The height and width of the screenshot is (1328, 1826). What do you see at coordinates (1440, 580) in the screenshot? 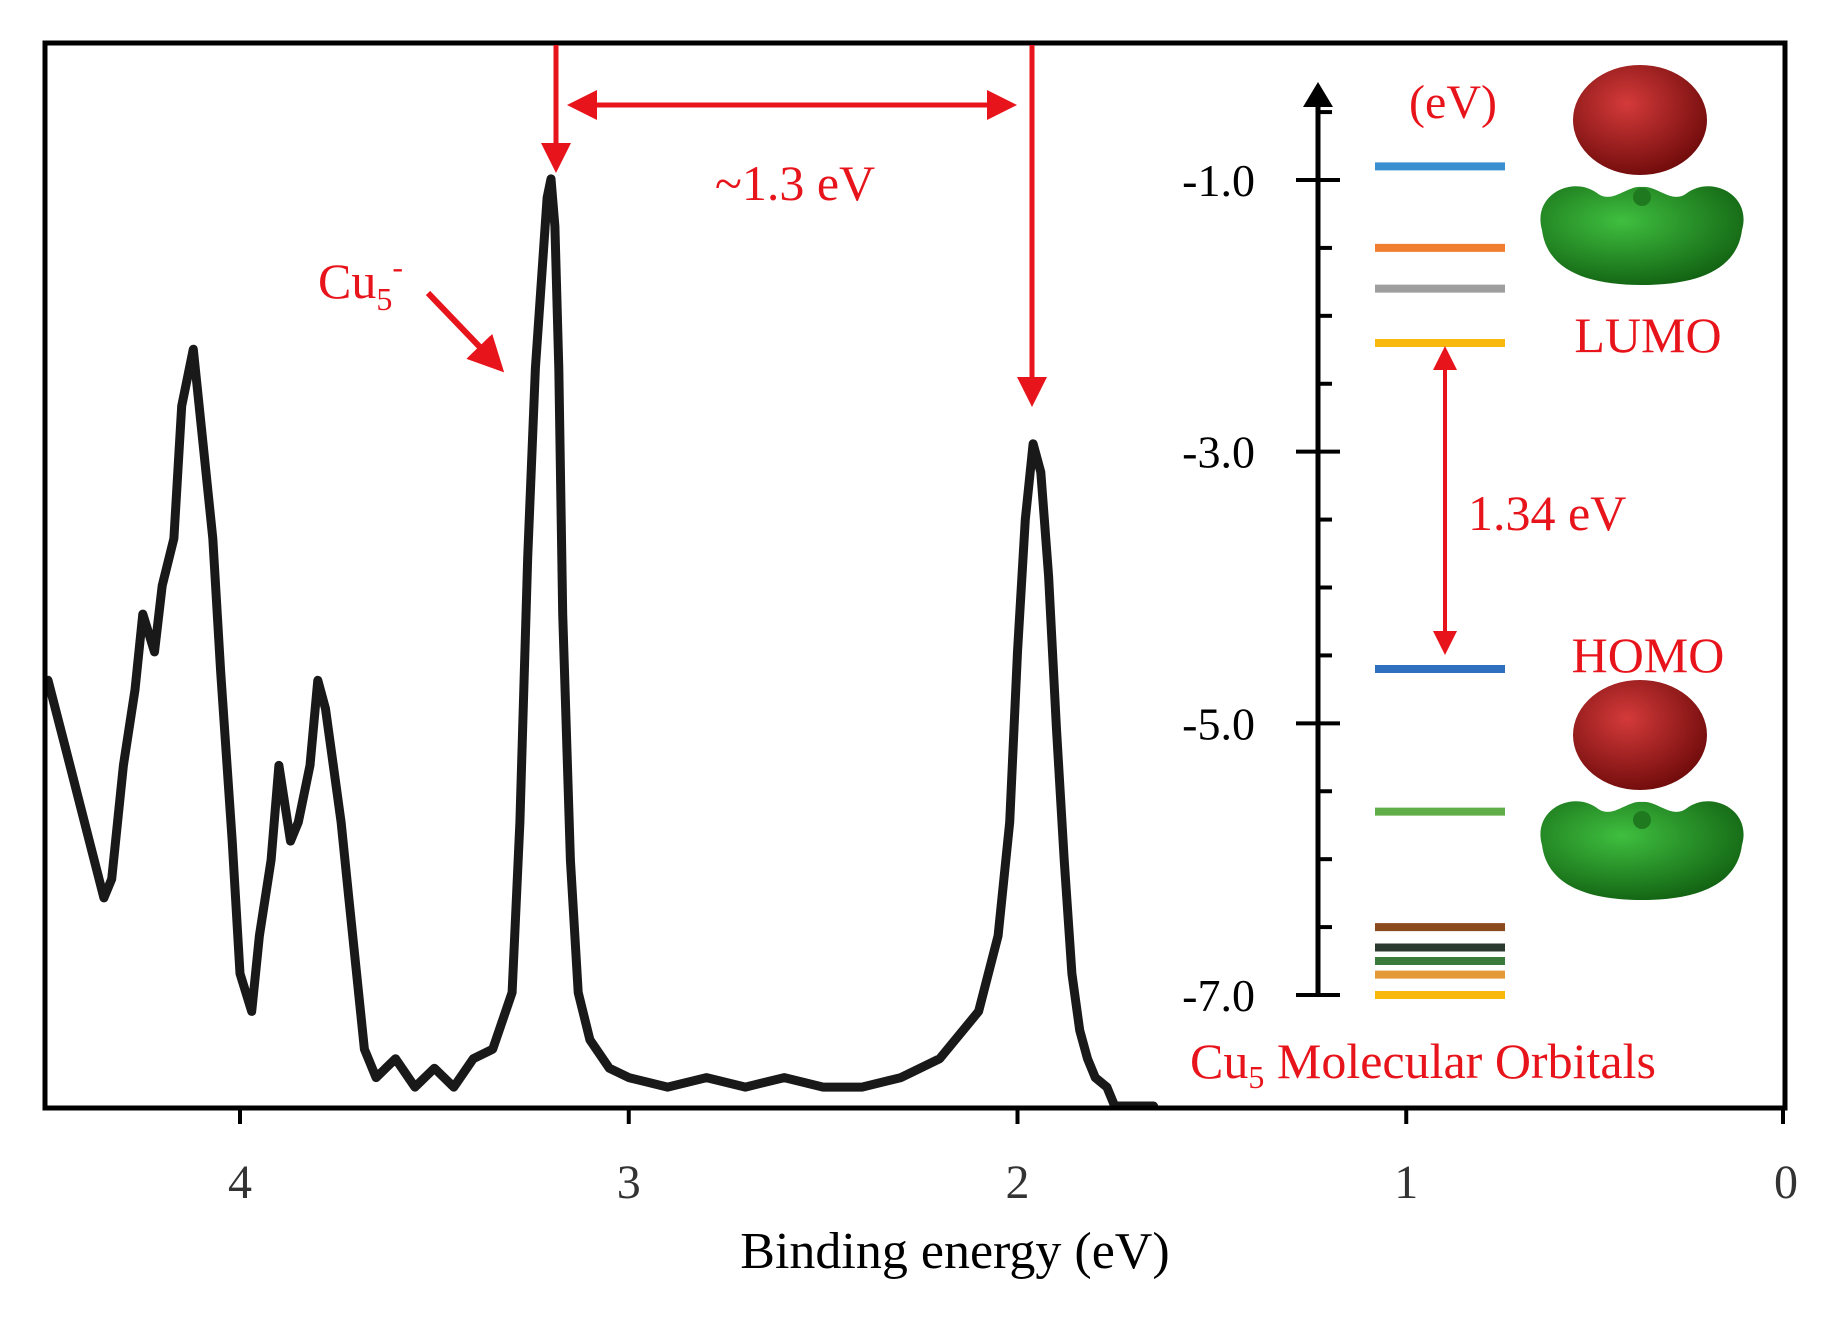
I see `energy-levels` at bounding box center [1440, 580].